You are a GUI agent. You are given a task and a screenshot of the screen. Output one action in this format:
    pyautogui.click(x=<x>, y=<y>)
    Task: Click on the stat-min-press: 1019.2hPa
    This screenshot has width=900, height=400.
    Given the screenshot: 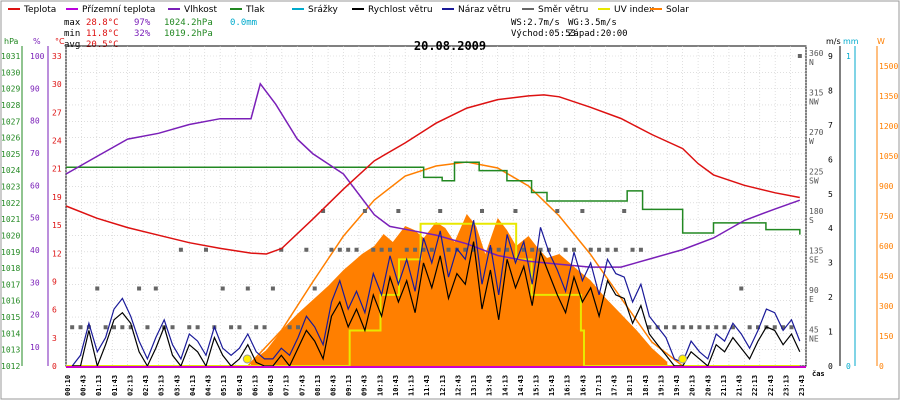 What is the action you would take?
    pyautogui.click(x=188, y=34)
    